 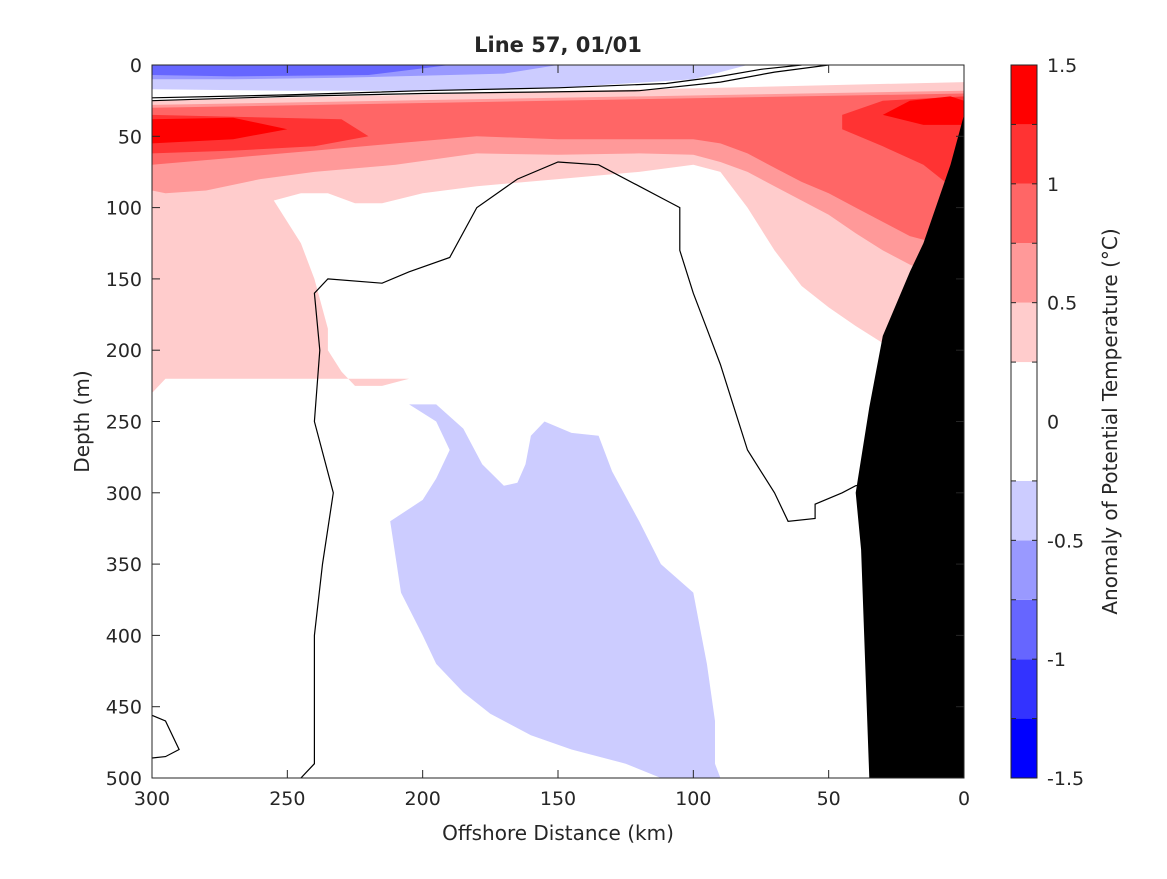 I want to click on colorbar-swatch-neg_mid, so click(x=1024, y=629).